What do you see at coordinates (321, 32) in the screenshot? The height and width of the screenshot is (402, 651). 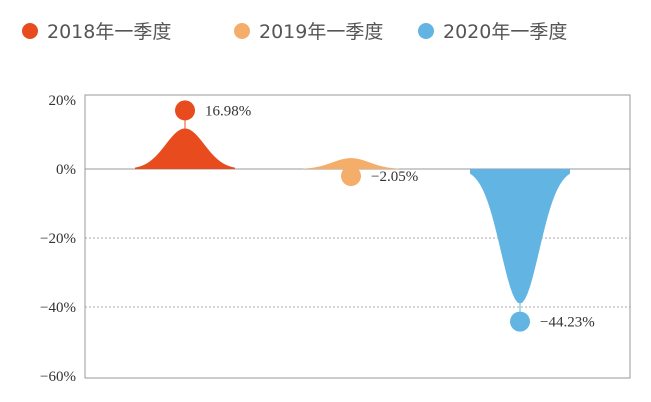 I see `legend-label: 2019年一季度` at bounding box center [321, 32].